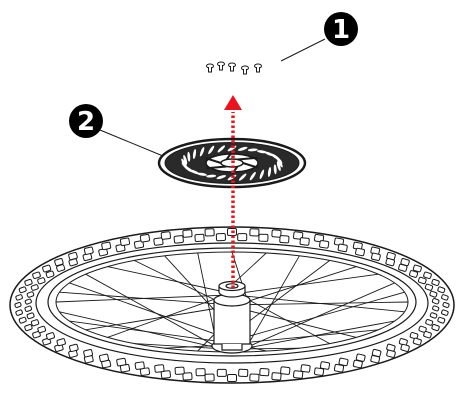 This screenshot has height=404, width=458. What do you see at coordinates (319, 37) in the screenshot?
I see `callout-1: 1` at bounding box center [319, 37].